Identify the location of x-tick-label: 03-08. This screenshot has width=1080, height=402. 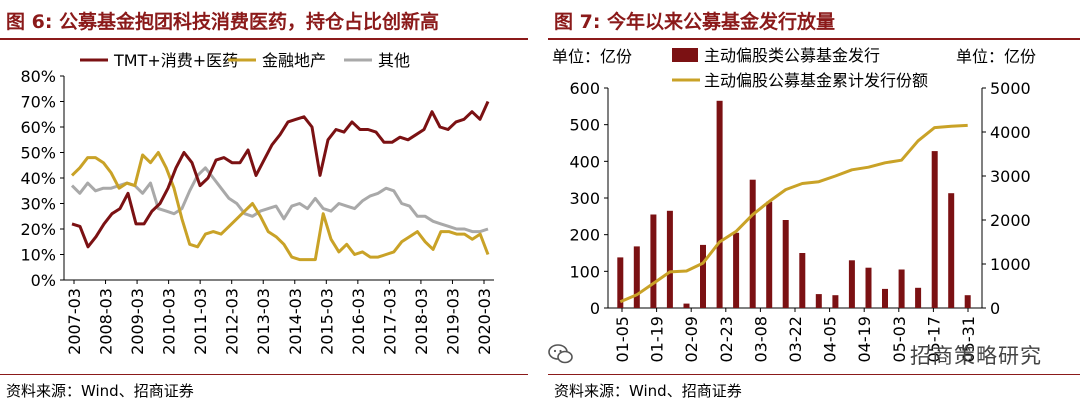
(760, 339).